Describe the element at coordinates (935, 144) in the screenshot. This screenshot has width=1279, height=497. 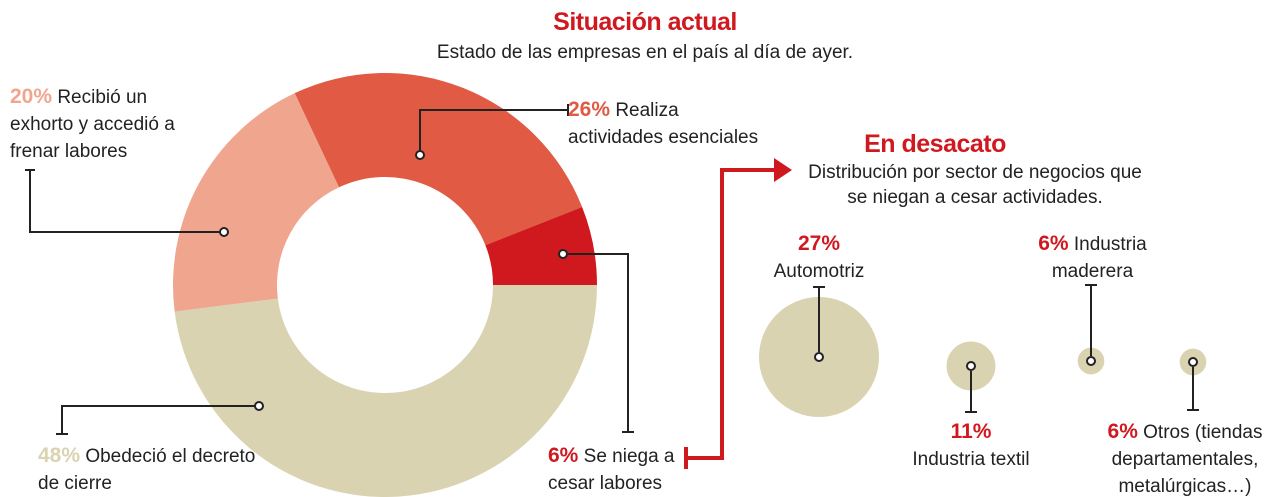
I see `title: En desacato` at that location.